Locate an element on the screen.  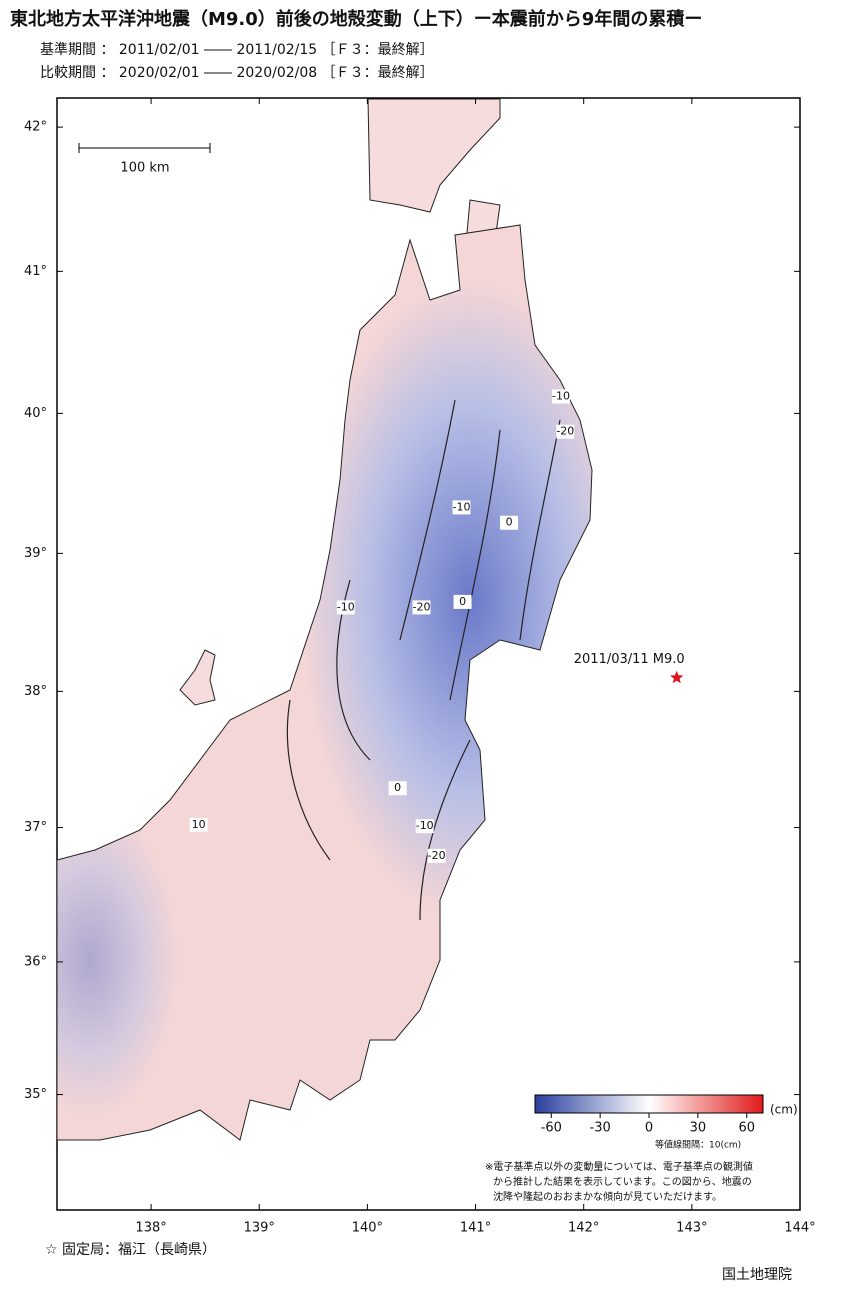
y-tick-label: 35° is located at coordinates (35, 1094).